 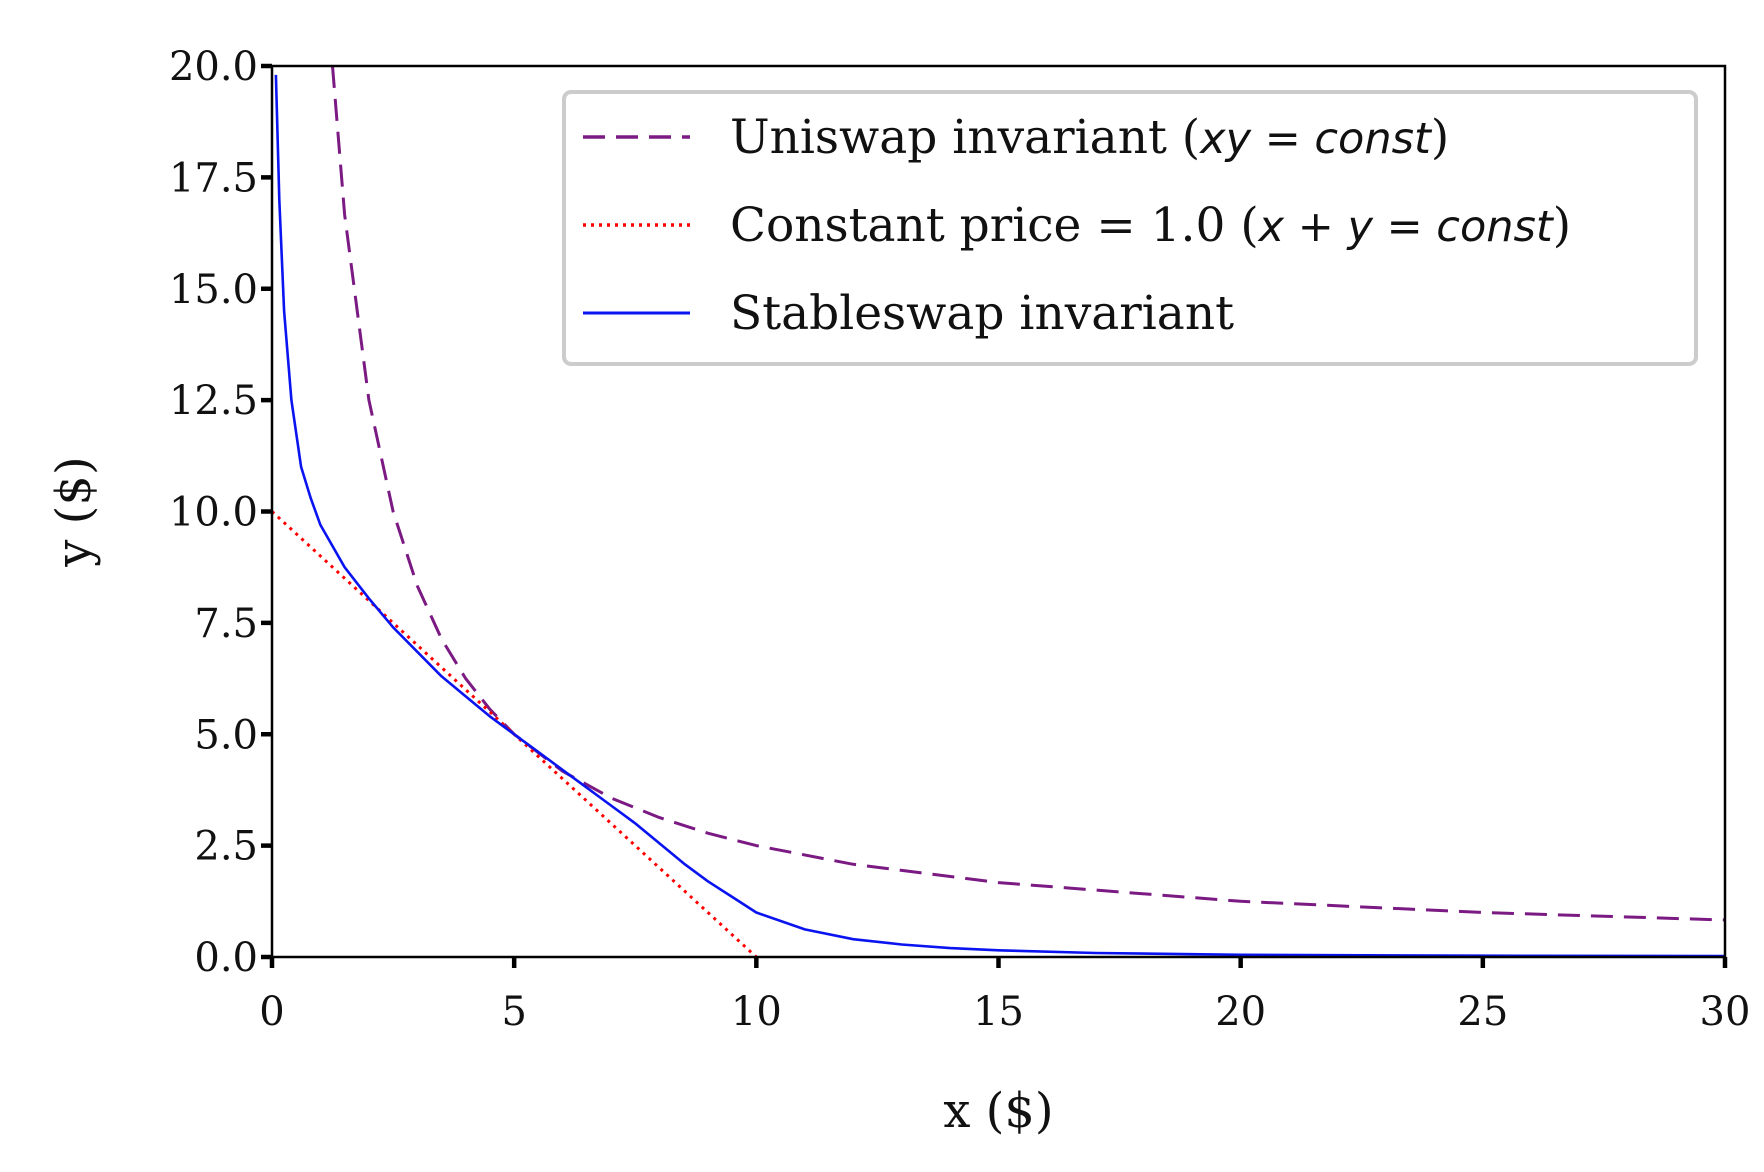 I want to click on x-tick-label: 25, so click(x=1482, y=1012).